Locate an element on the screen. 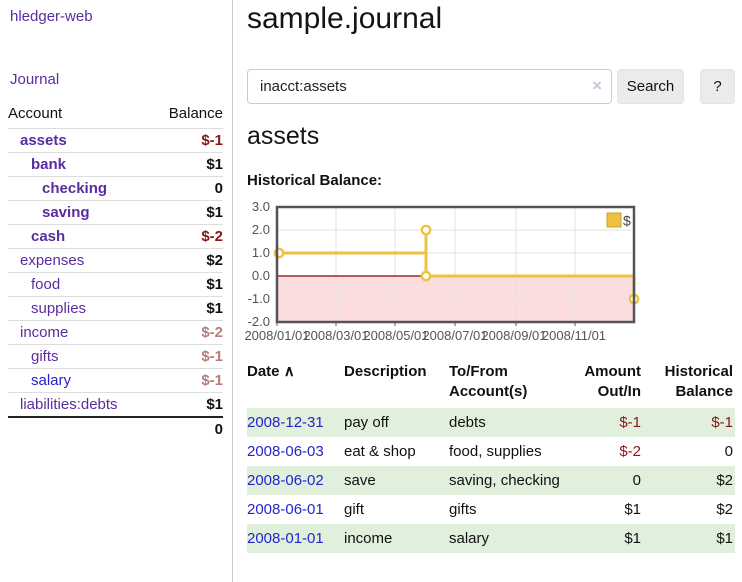  balance-header-line2: Balance is located at coordinates (704, 391).